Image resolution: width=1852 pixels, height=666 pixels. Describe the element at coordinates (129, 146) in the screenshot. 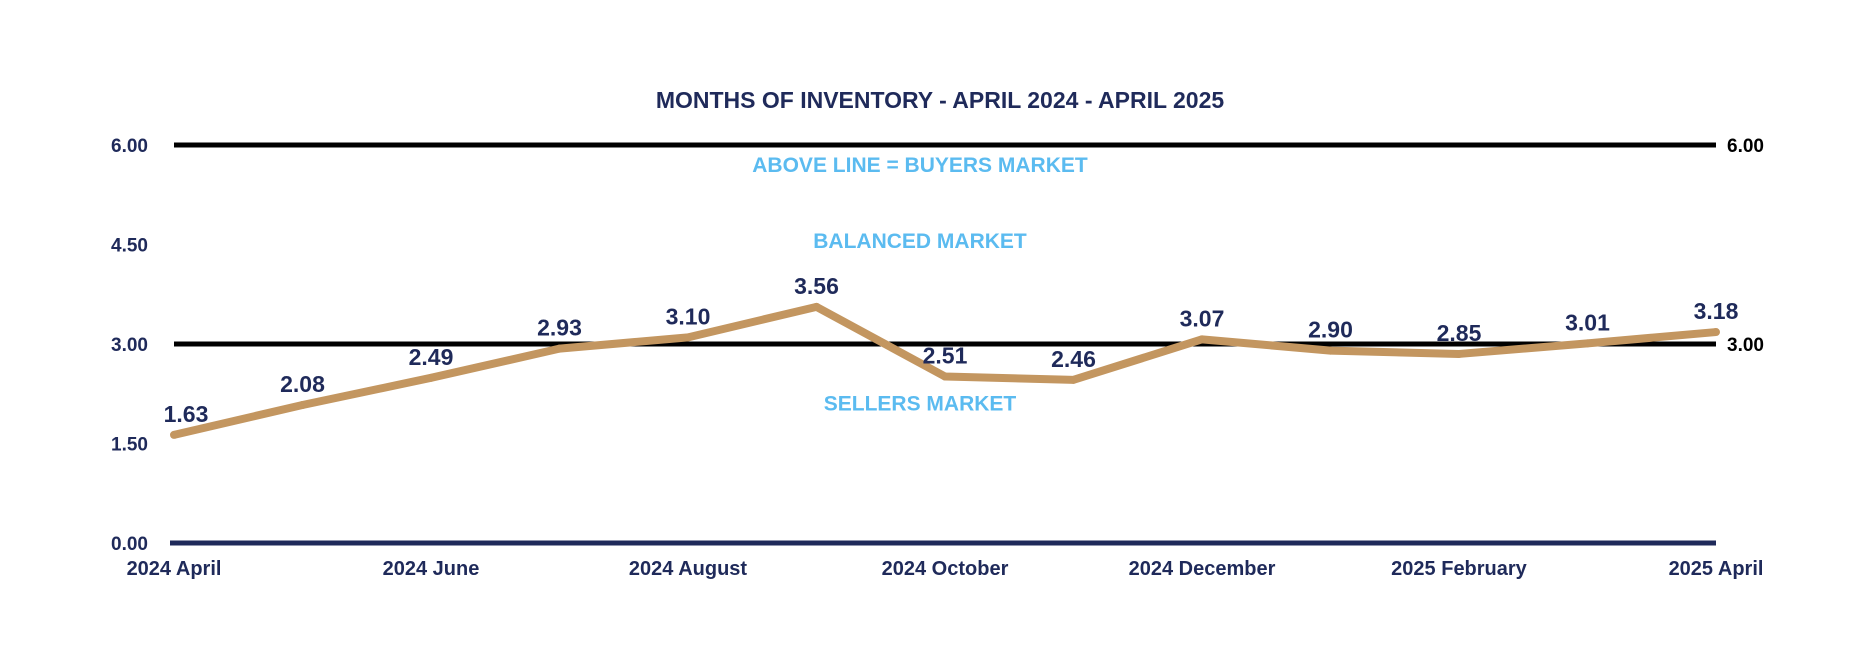

I see `y-tick-label: 6.00` at that location.